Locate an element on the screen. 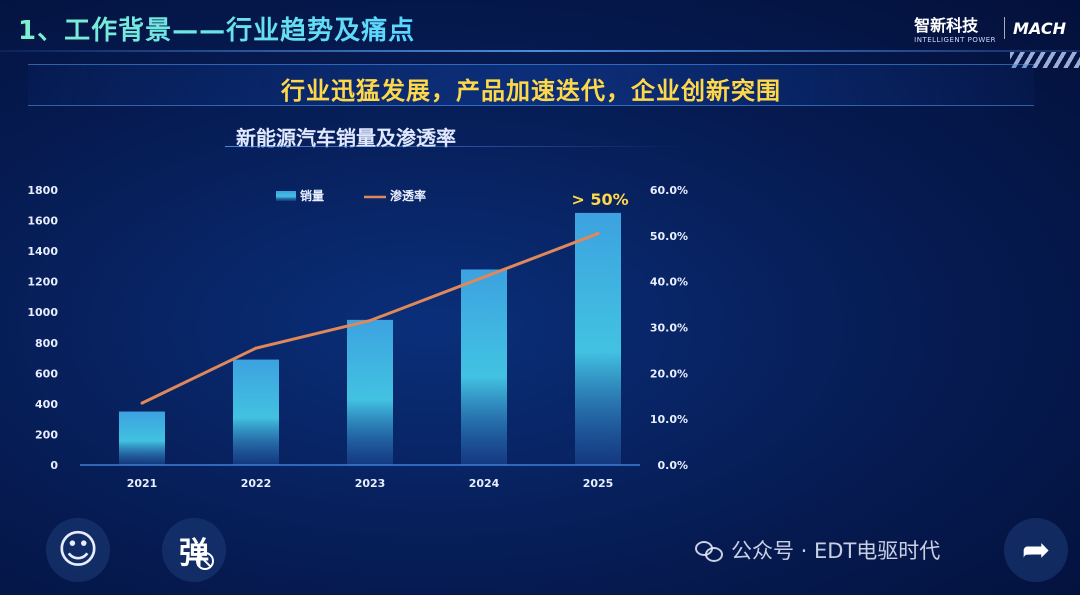  title-rule is located at coordinates (540, 51).